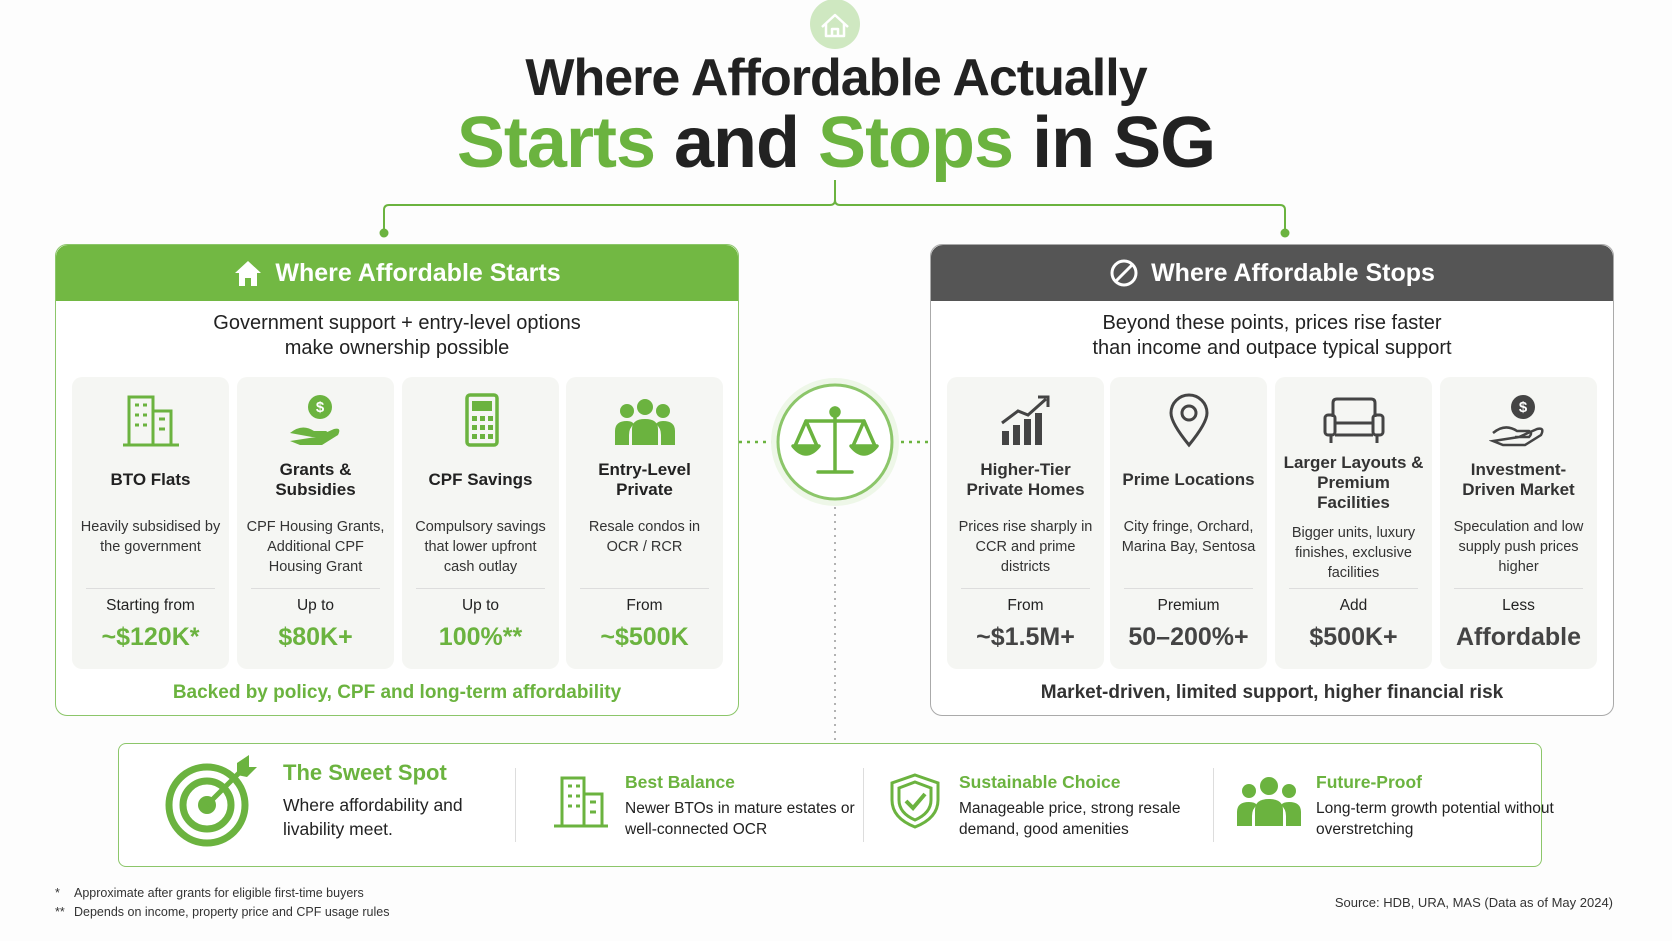 The width and height of the screenshot is (1672, 941). Describe the element at coordinates (480, 605) in the screenshot. I see `card-label: Up to` at that location.